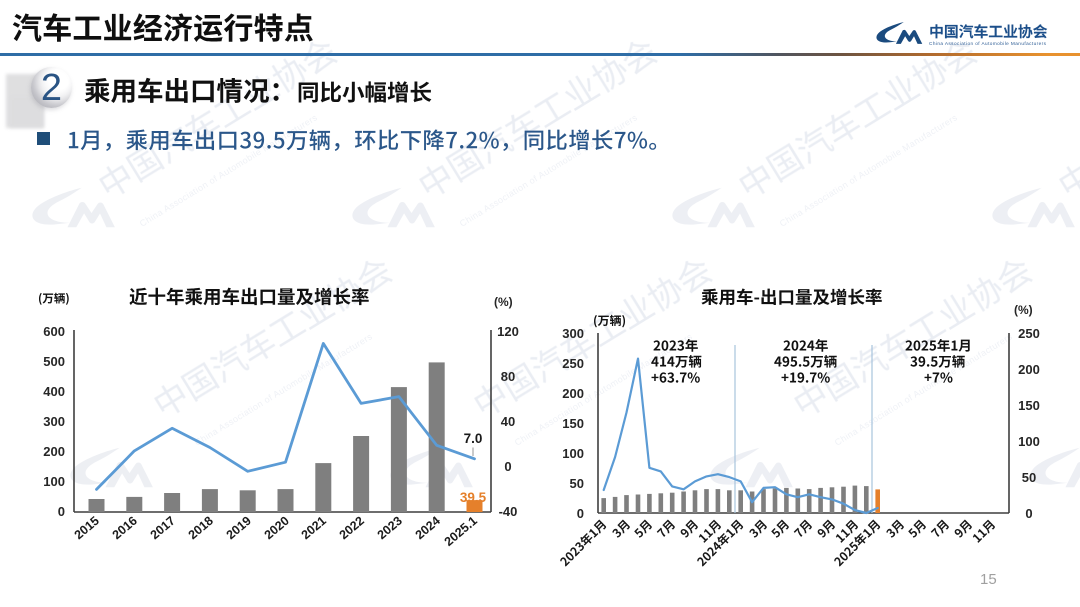 The height and width of the screenshot is (607, 1080). I want to click on svg-text: 7.0, so click(473, 438).